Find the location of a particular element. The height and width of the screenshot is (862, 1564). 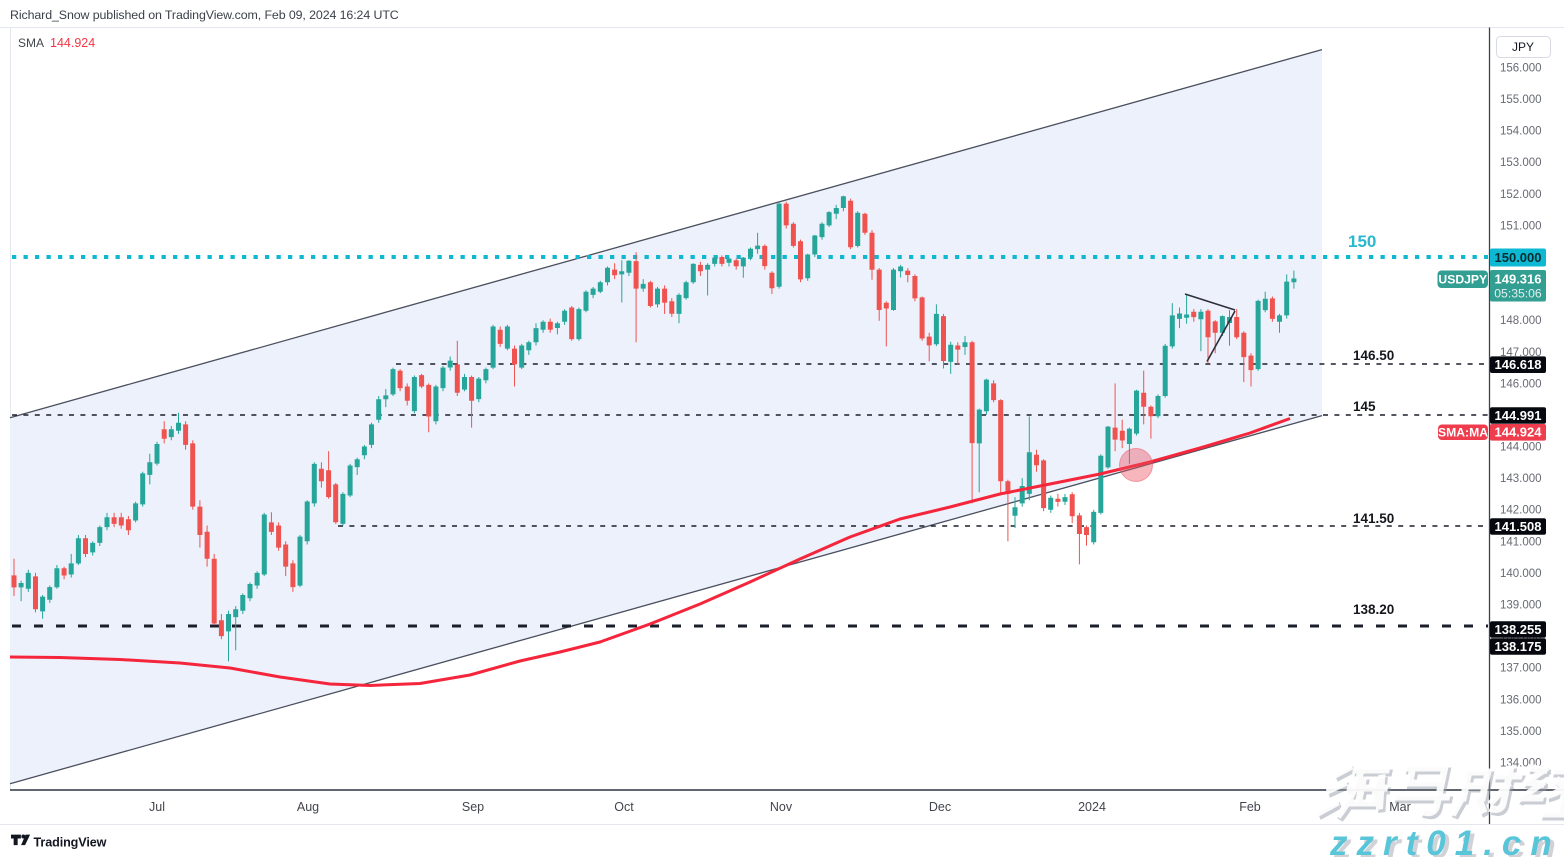

svg-text: 146.000 is located at coordinates (1521, 384).